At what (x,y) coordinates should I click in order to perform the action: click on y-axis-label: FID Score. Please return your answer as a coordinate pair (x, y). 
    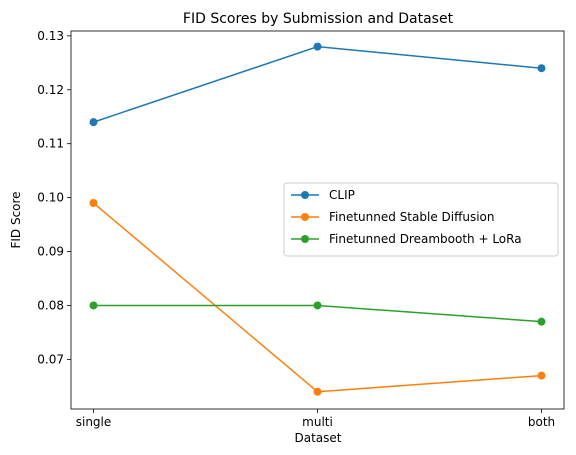
    Looking at the image, I should click on (16, 219).